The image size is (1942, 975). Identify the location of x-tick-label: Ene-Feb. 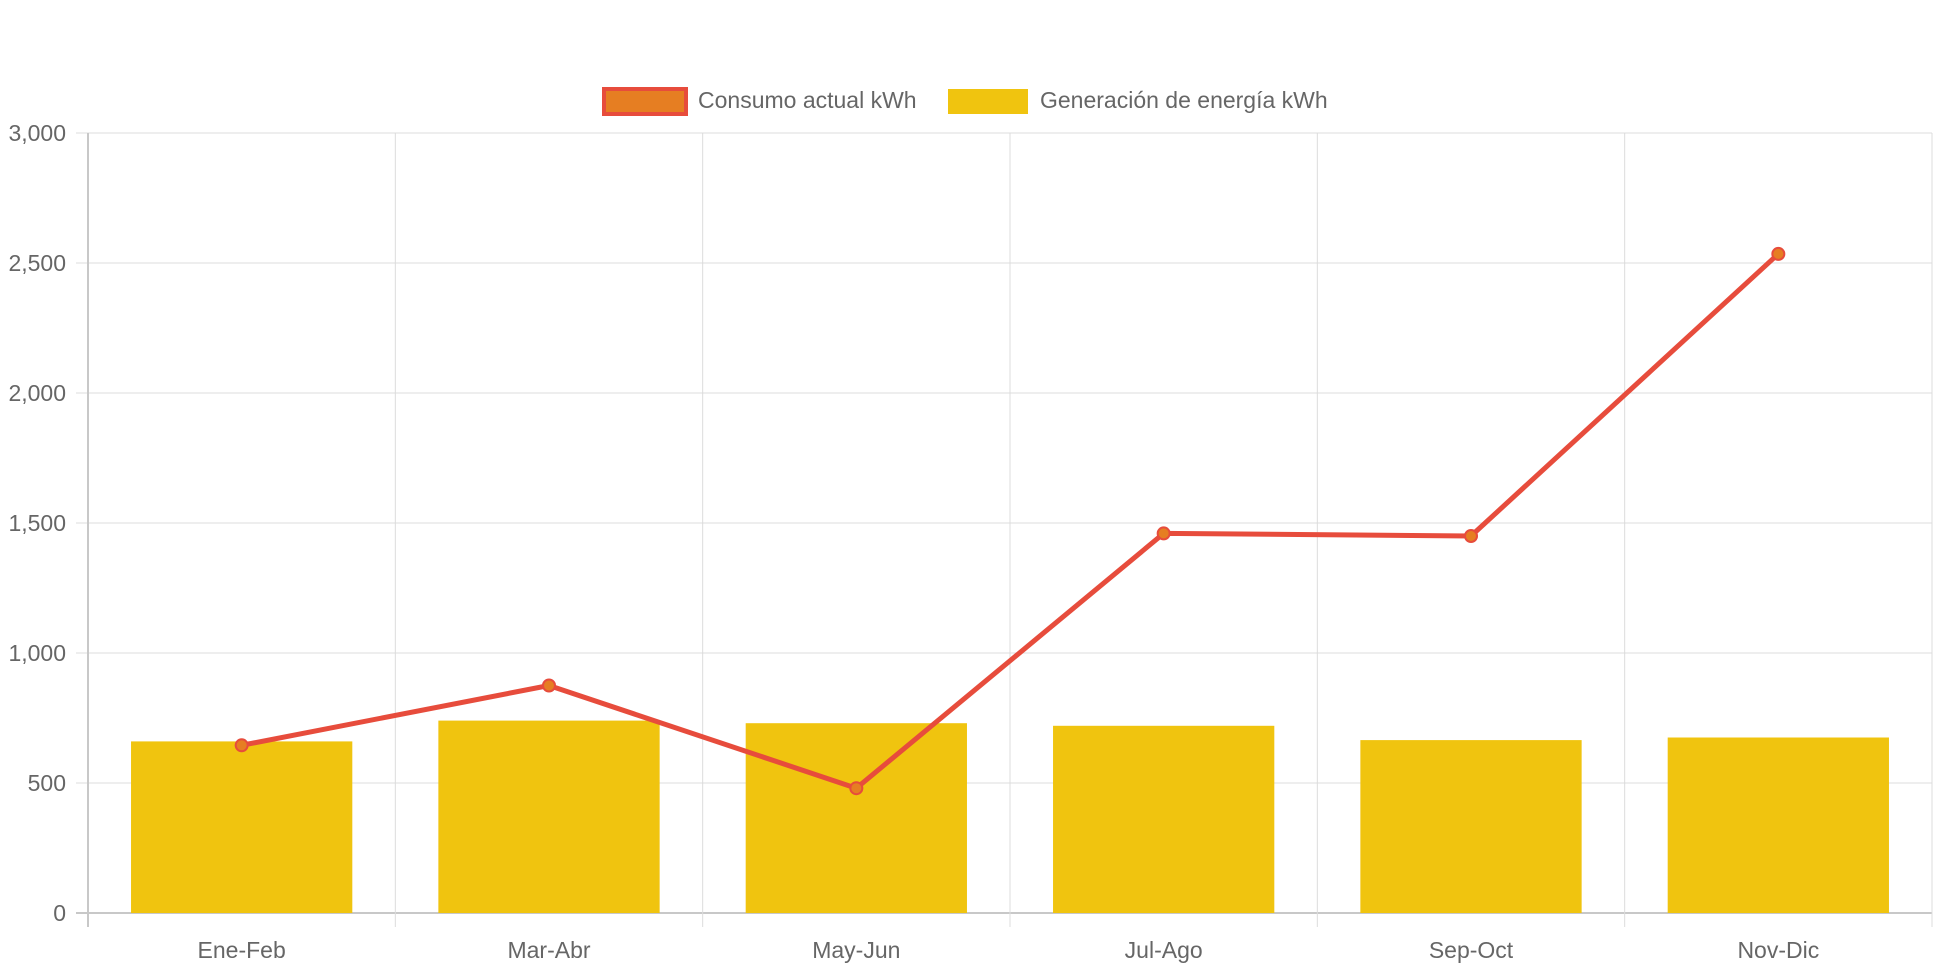
(242, 950).